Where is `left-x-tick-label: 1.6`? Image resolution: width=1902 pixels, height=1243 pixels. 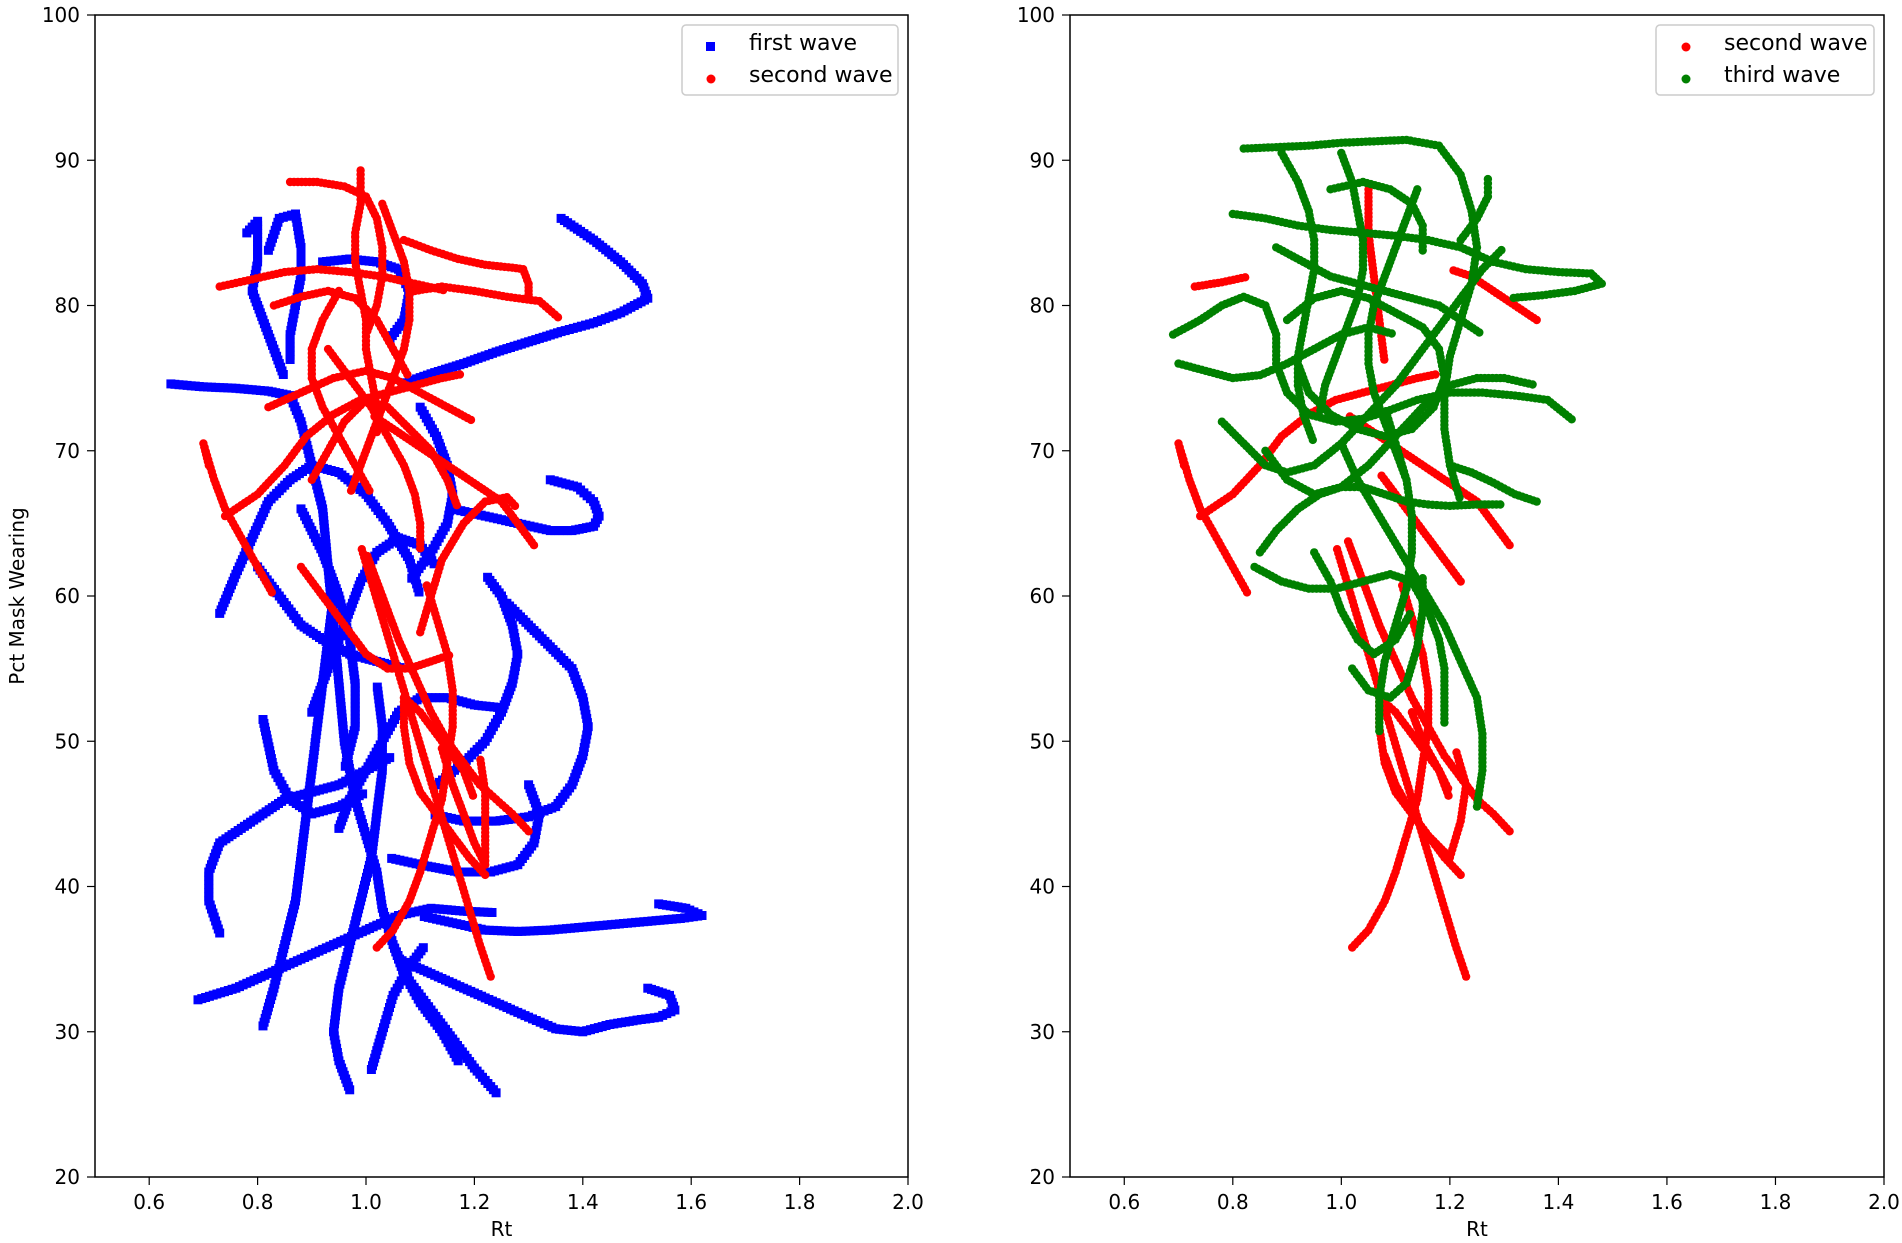
left-x-tick-label: 1.6 is located at coordinates (691, 1202).